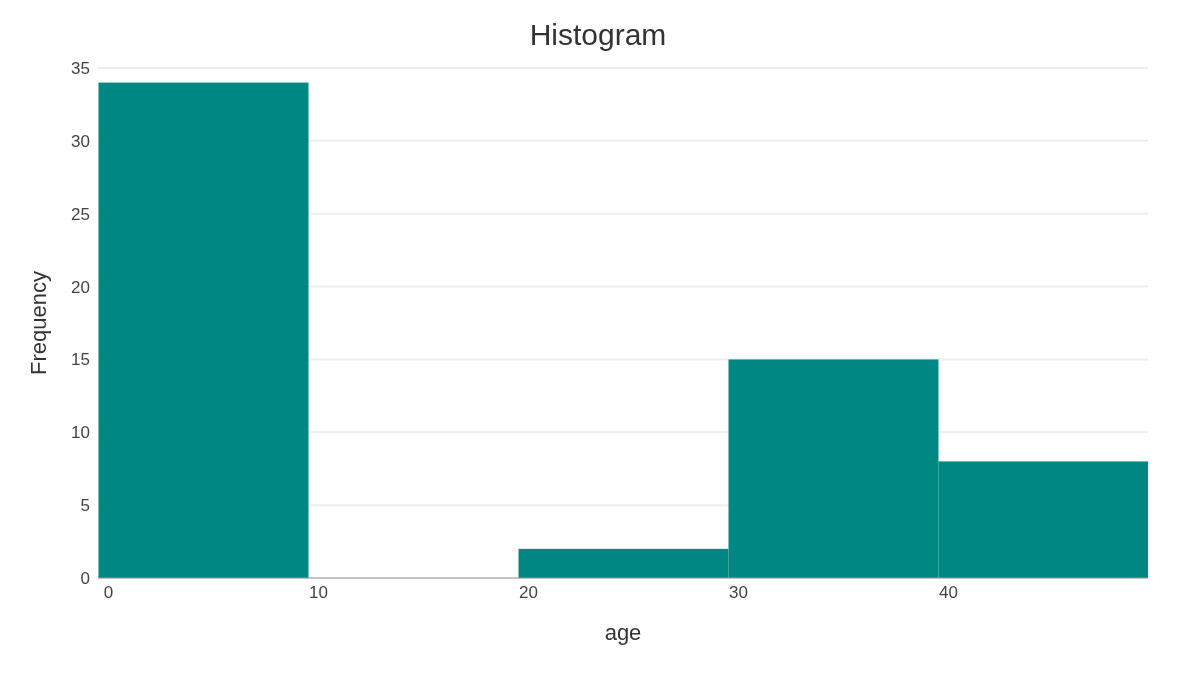 This screenshot has height=680, width=1201. Describe the element at coordinates (623, 632) in the screenshot. I see `x-axis-title: age` at that location.